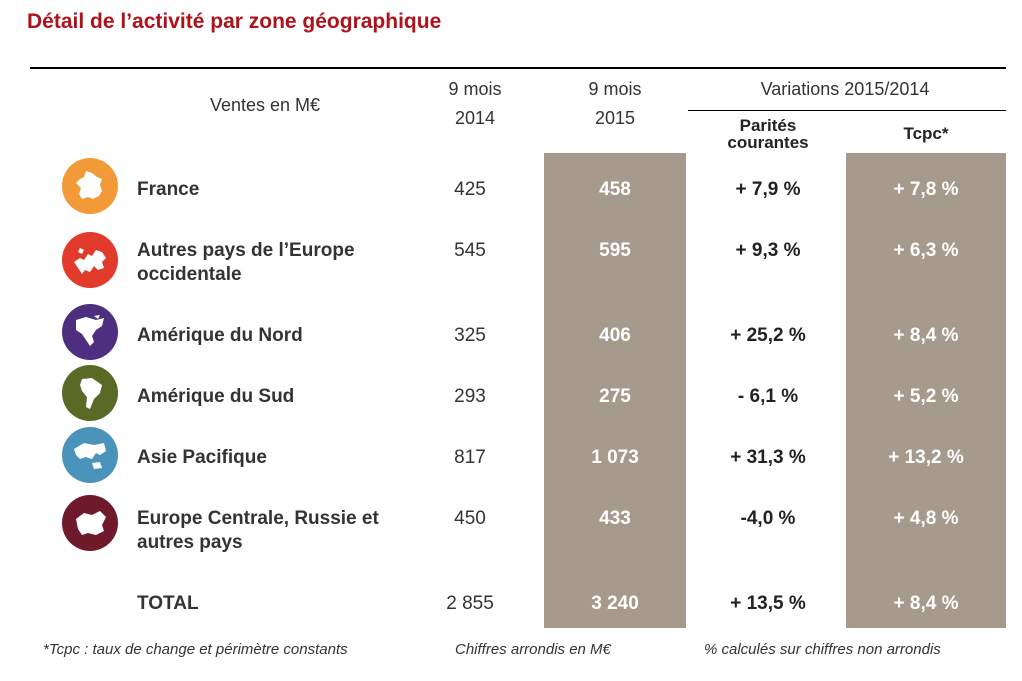  Describe the element at coordinates (768, 518) in the screenshot. I see `variation-parites: -4,0 %` at that location.